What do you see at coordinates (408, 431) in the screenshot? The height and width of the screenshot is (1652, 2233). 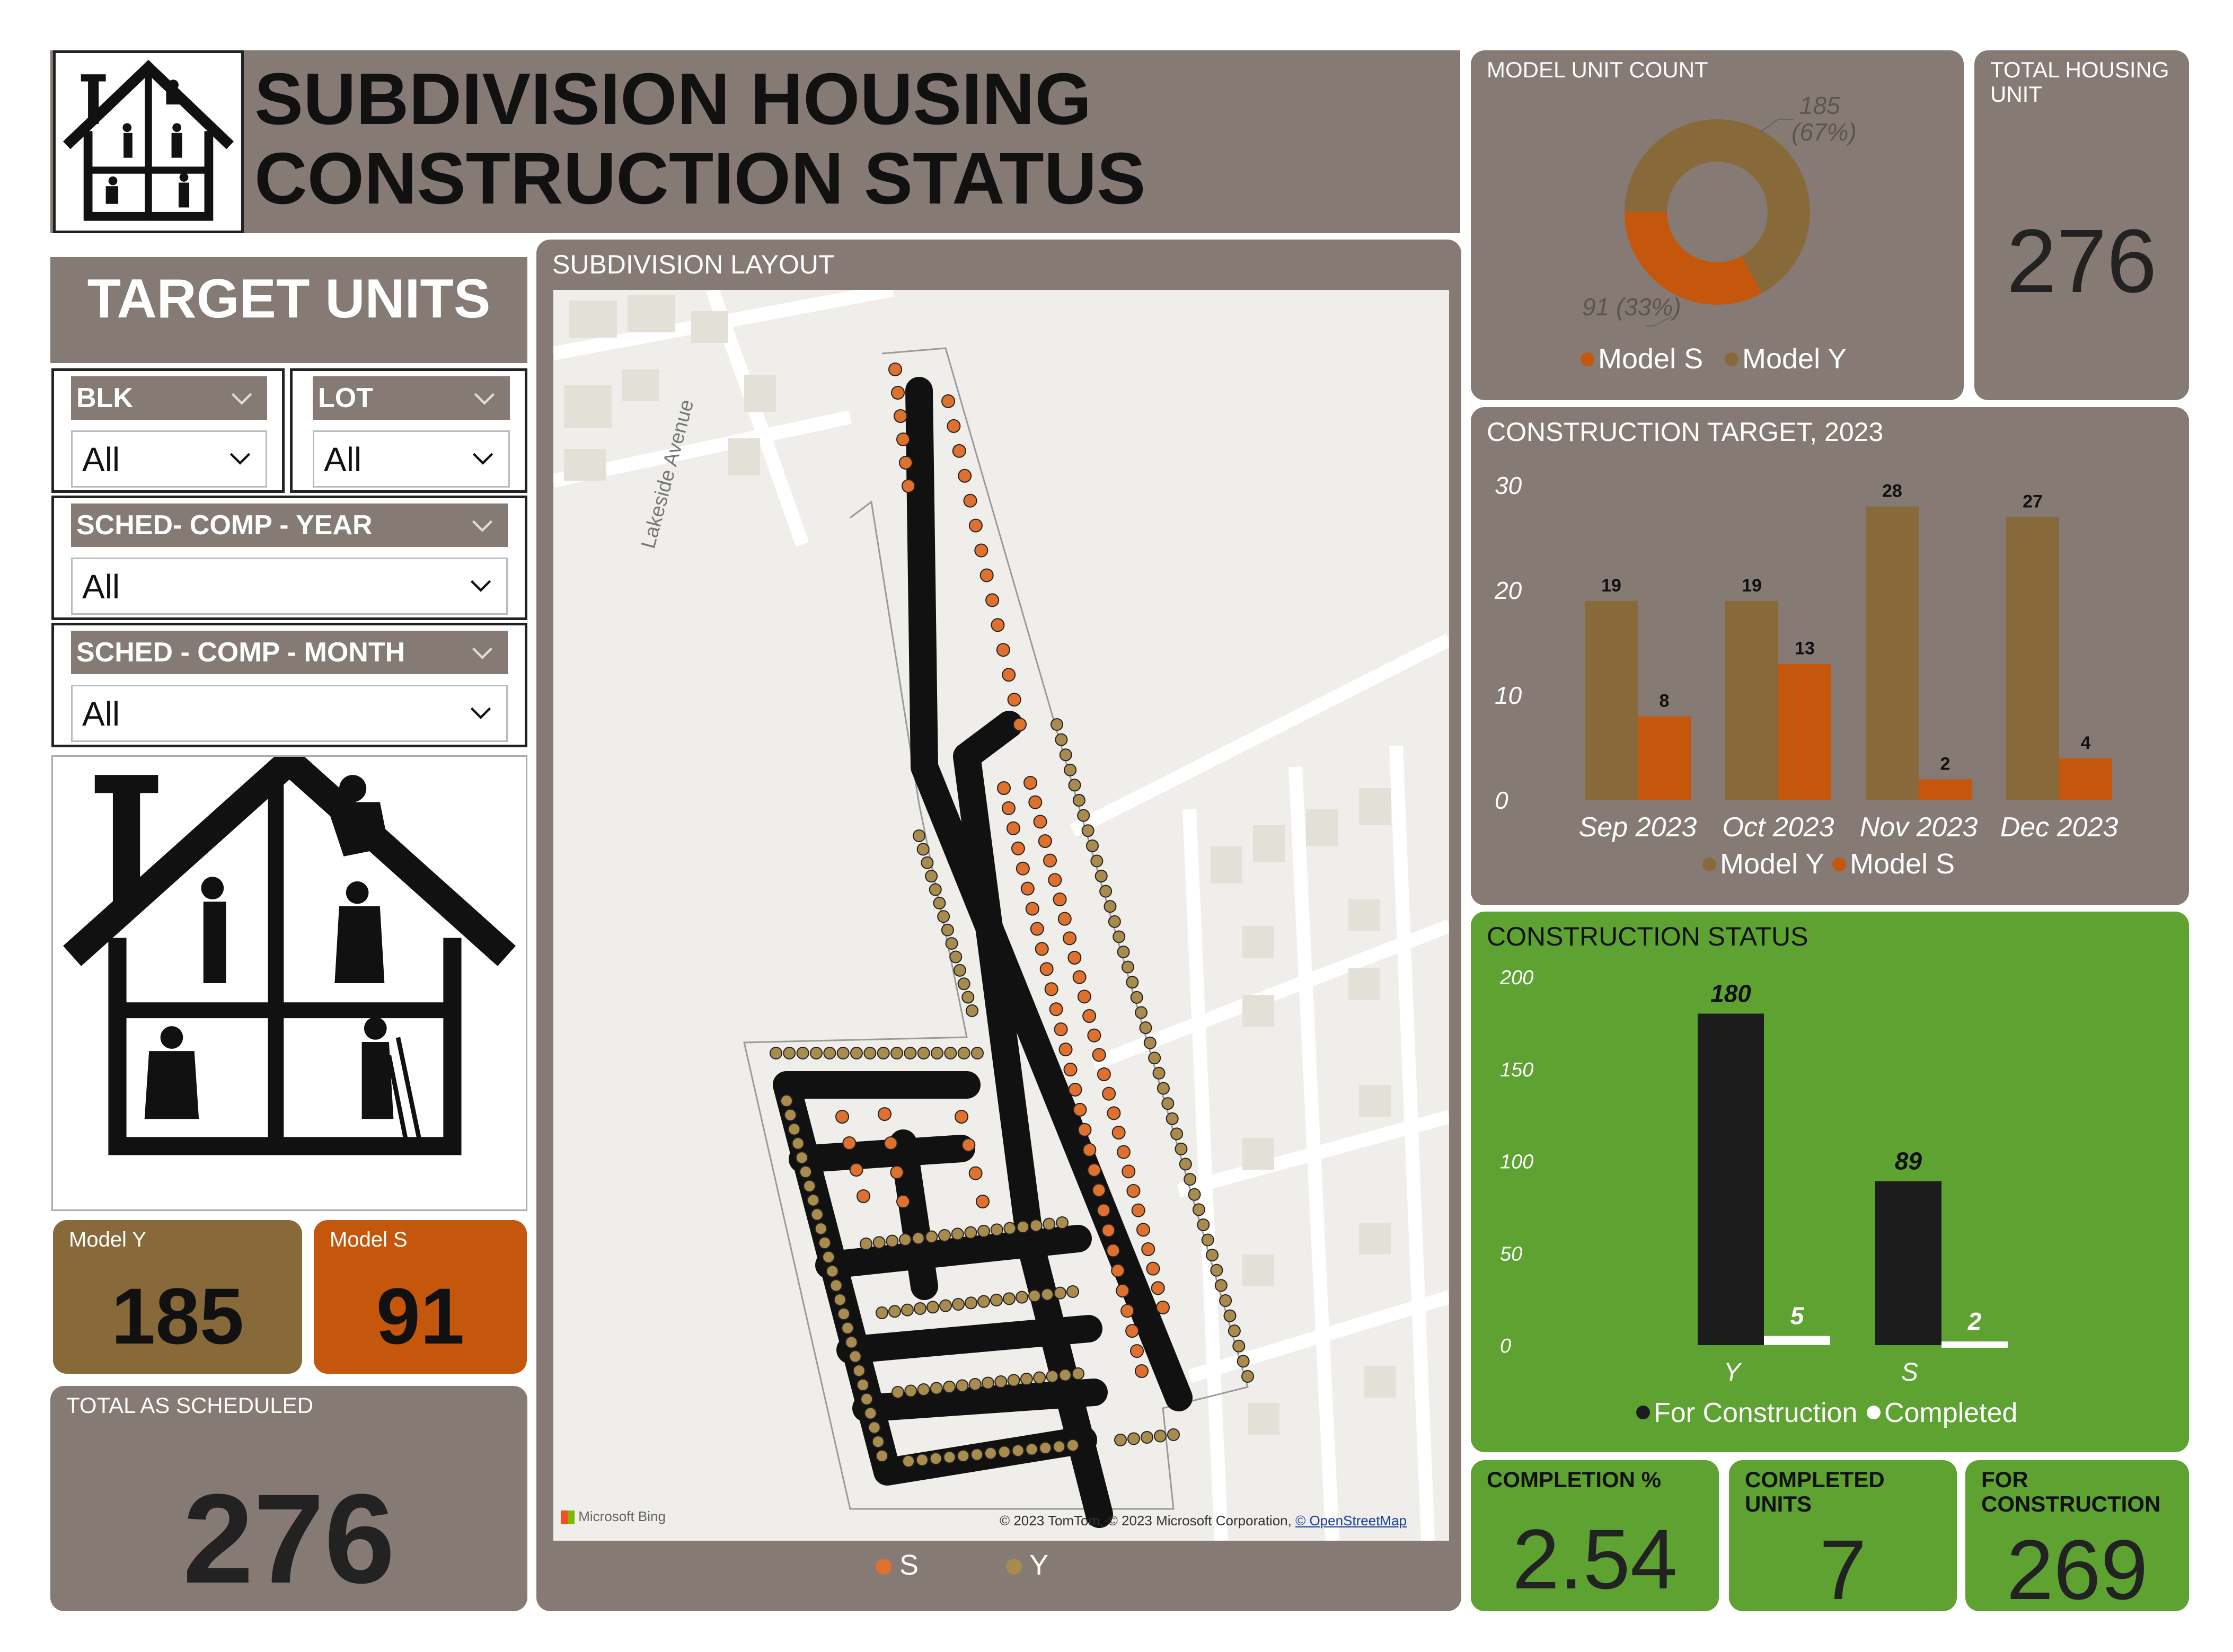 I see `lot-slicer: LOT All` at bounding box center [408, 431].